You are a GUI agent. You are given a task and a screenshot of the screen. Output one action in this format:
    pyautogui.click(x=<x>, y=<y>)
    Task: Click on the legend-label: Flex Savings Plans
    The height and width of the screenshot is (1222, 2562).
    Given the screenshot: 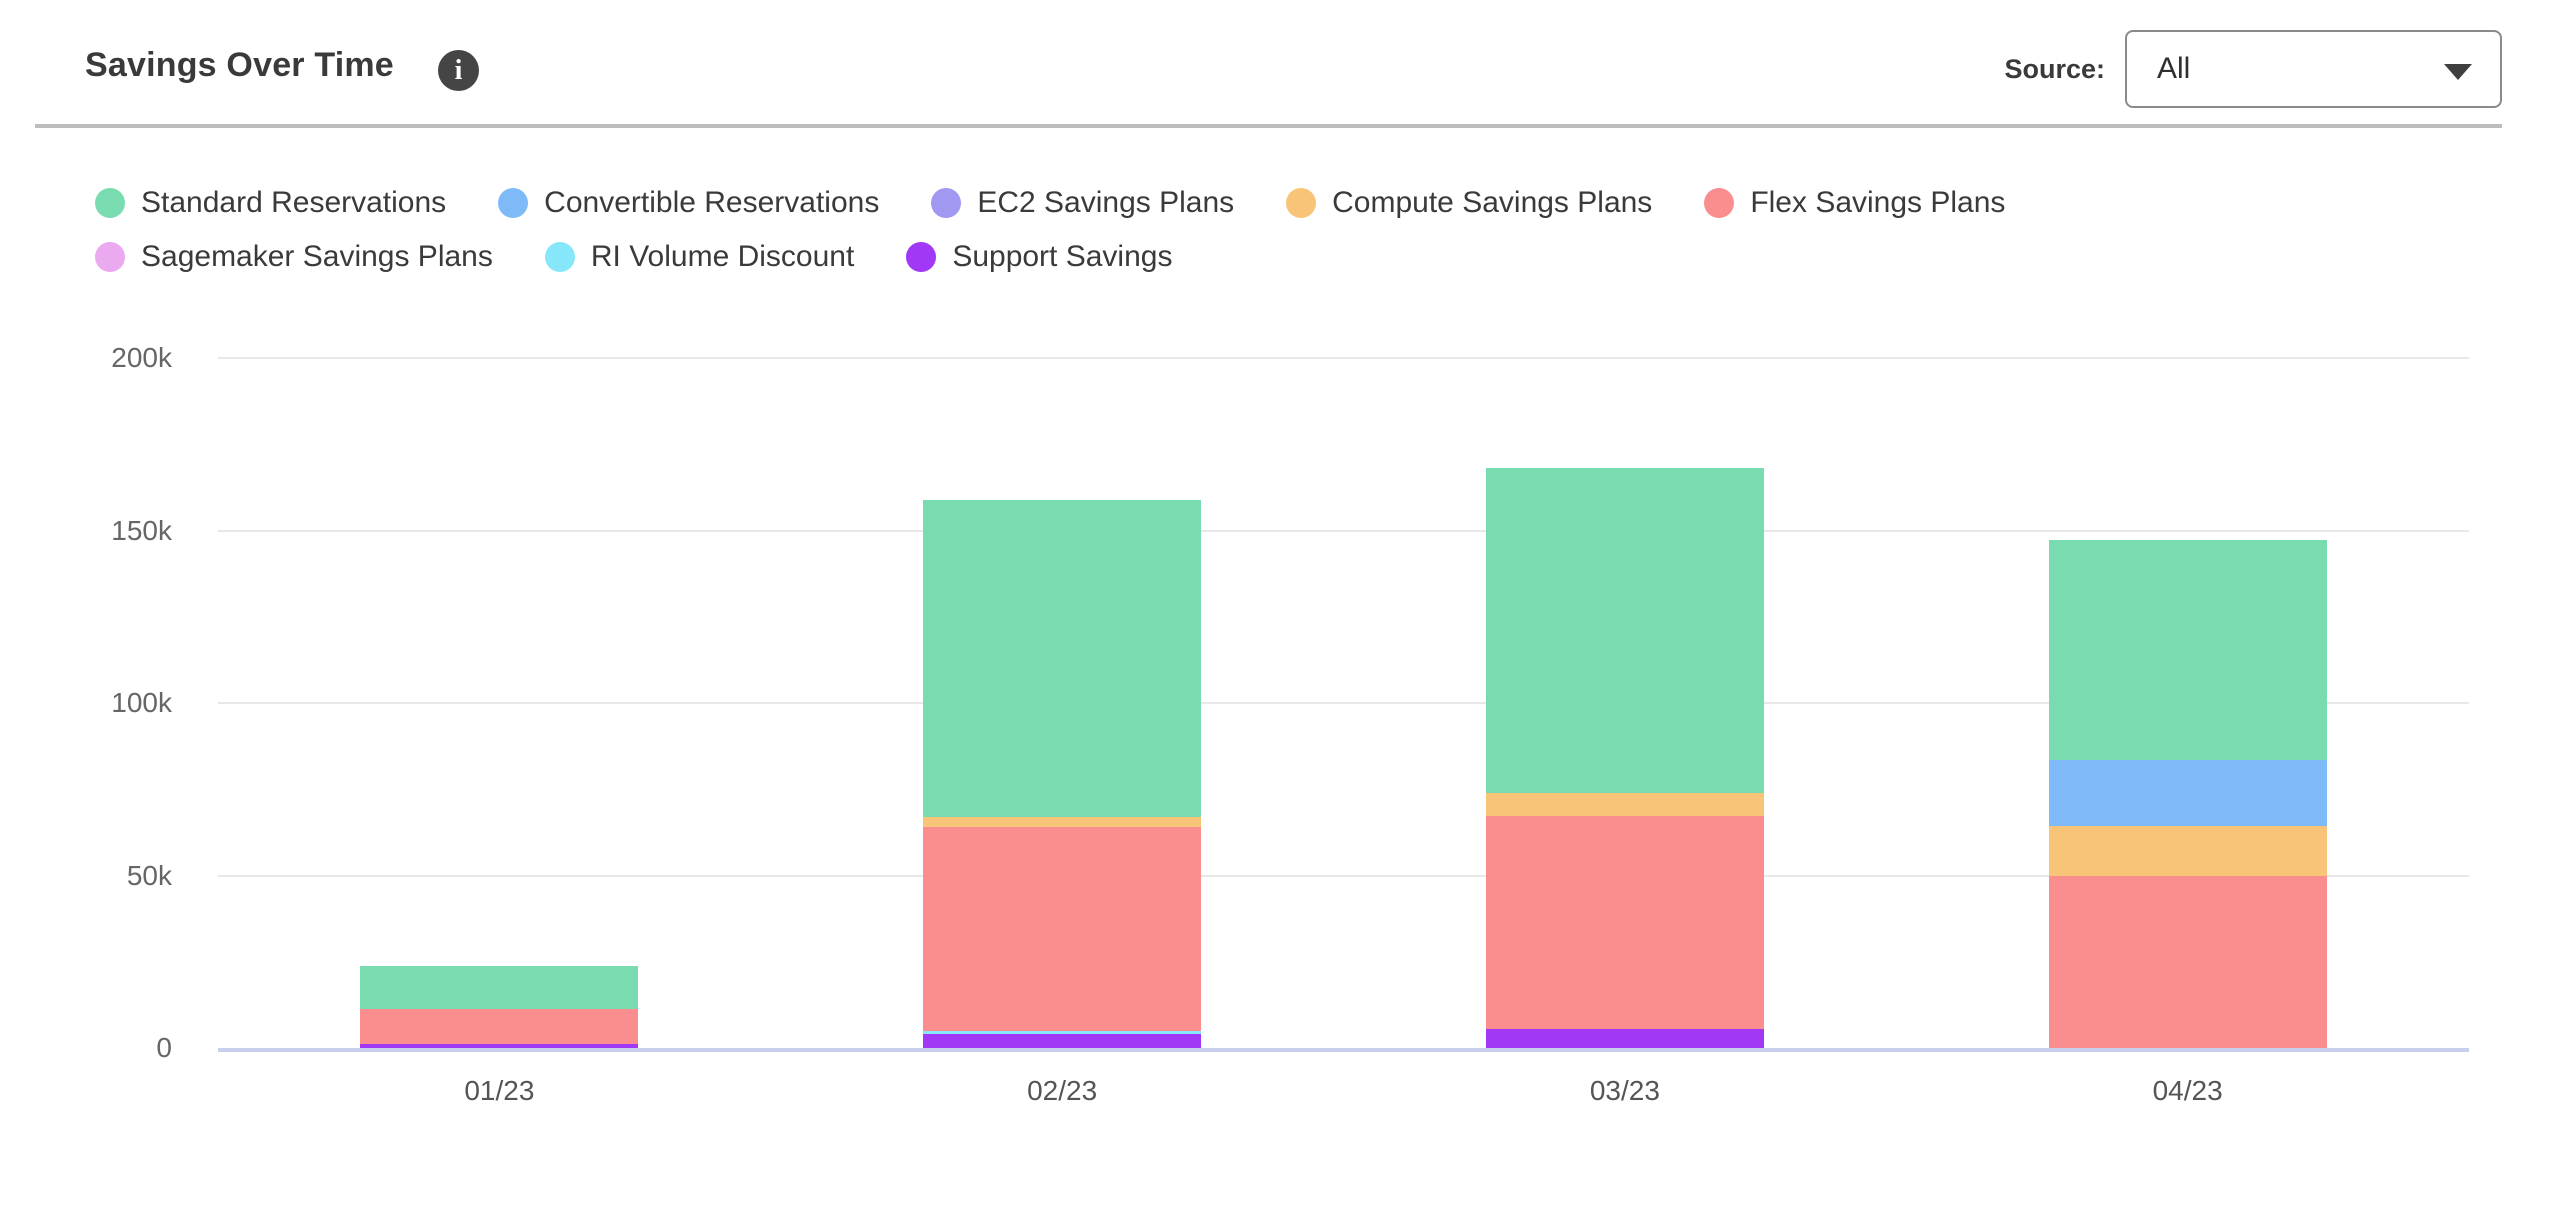 What is the action you would take?
    pyautogui.click(x=1878, y=202)
    